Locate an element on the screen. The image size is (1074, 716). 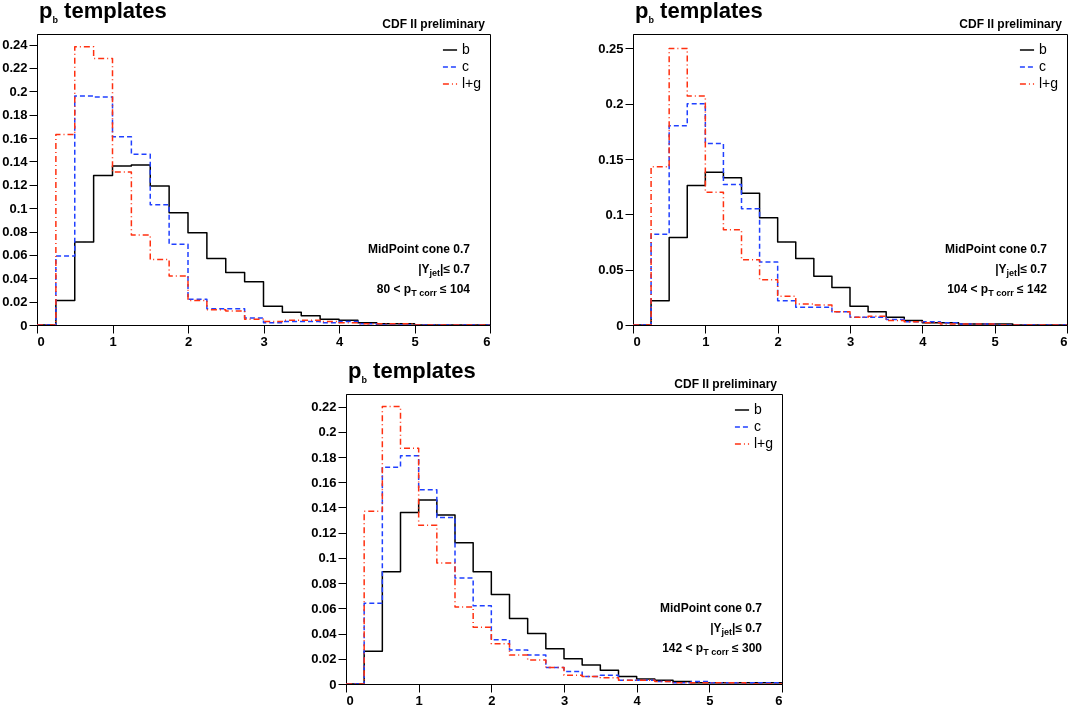
y-tick-label: 0.05 is located at coordinates (611, 270).